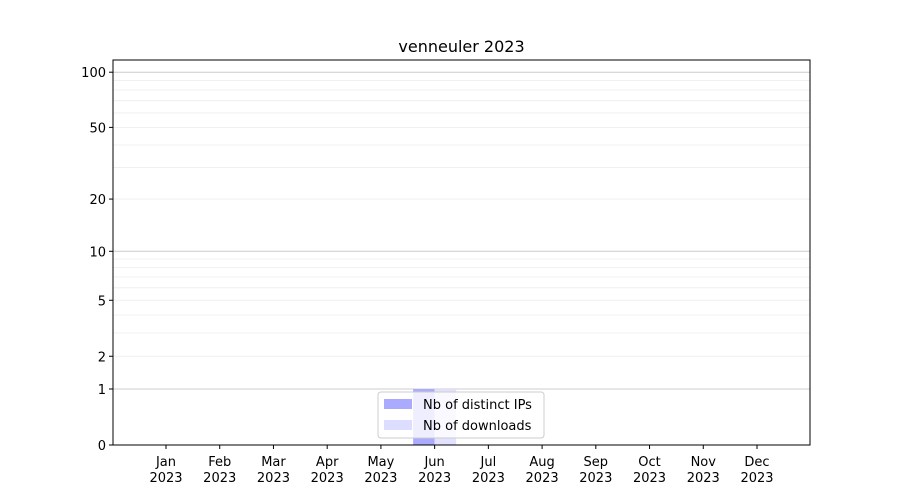 This screenshot has width=900, height=504. Describe the element at coordinates (434, 470) in the screenshot. I see `x-tick-label: Jun 2023` at that location.